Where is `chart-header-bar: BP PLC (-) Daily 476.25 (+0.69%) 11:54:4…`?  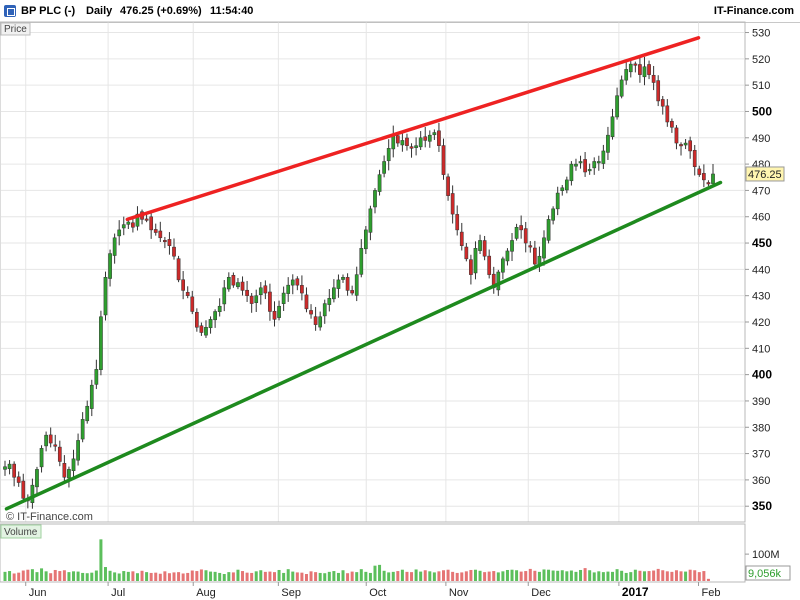 chart-header-bar: BP PLC (-) Daily 476.25 (+0.69%) 11:54:4… is located at coordinates (400, 11).